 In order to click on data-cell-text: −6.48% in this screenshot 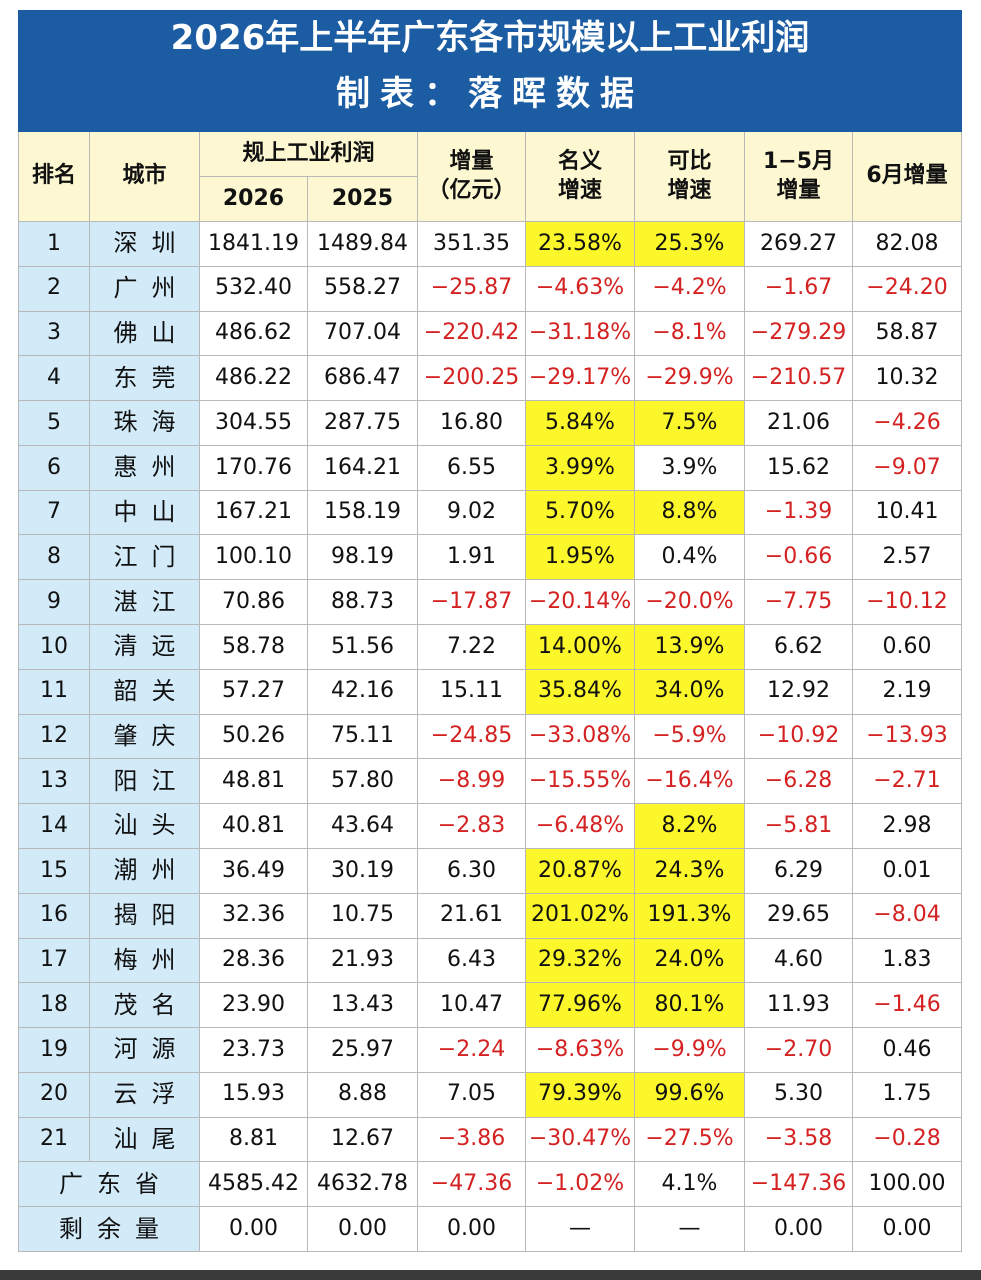, I will do `click(580, 825)`.